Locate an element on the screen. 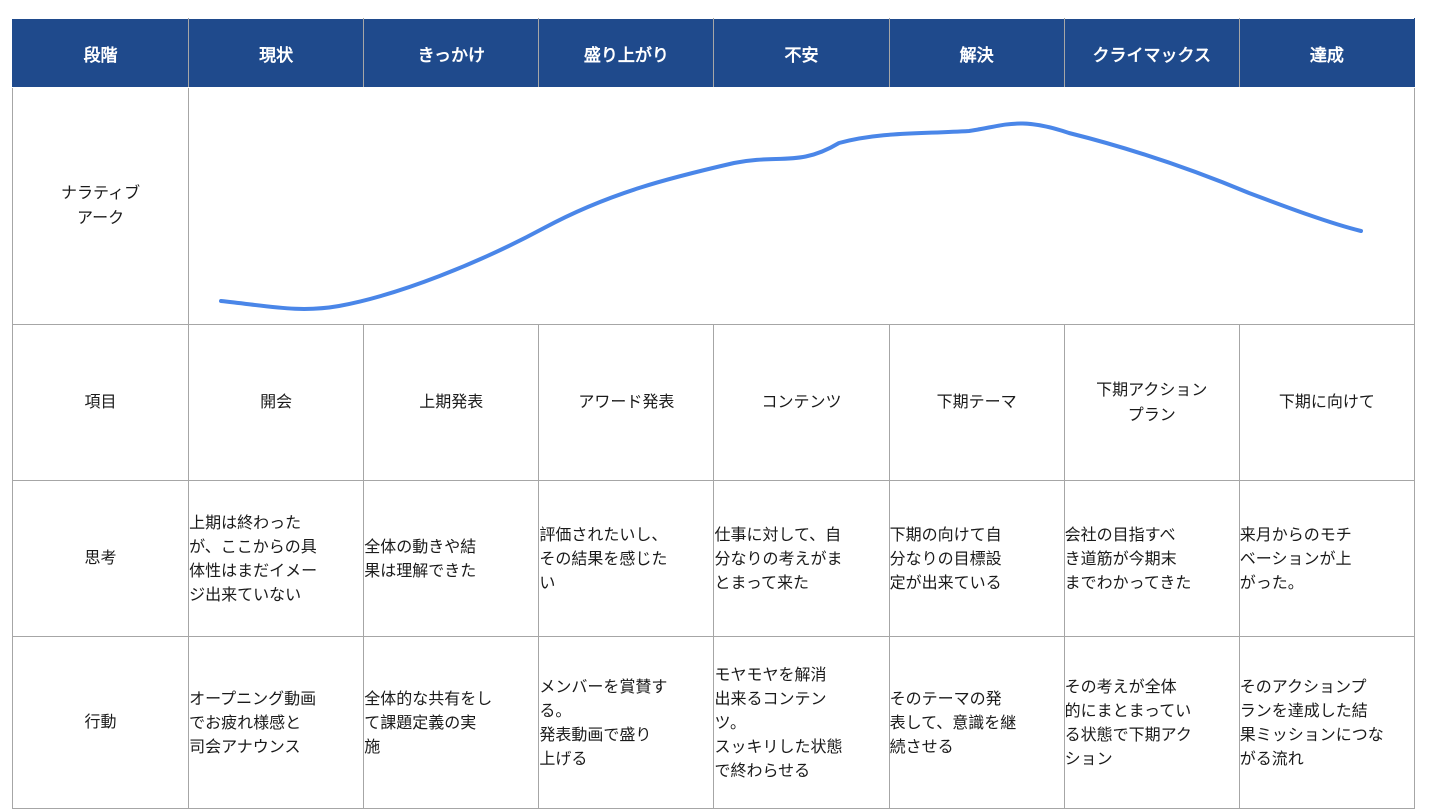 Image resolution: width=1440 pixels, height=810 pixels. item-cell: 開会 is located at coordinates (276, 402).